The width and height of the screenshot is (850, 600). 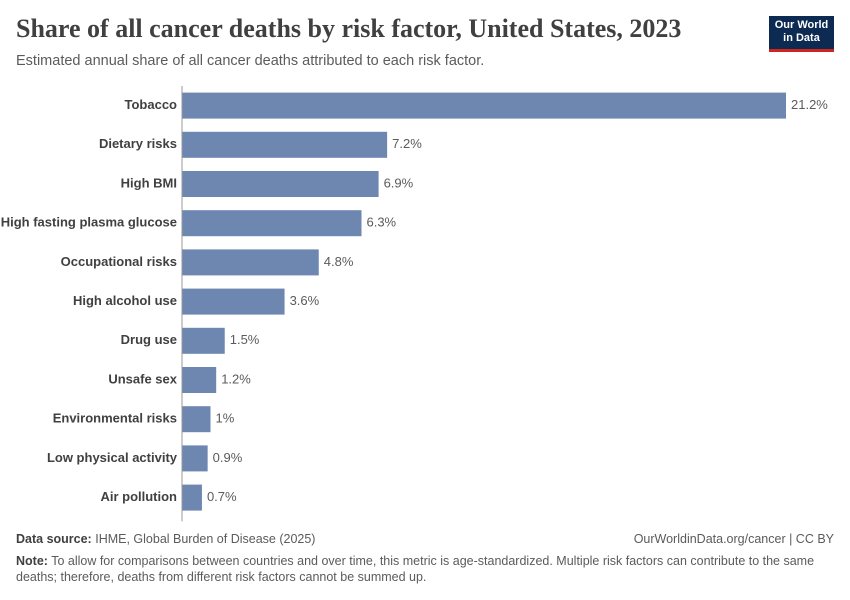 What do you see at coordinates (236, 378) in the screenshot?
I see `data-label: 1.2%` at bounding box center [236, 378].